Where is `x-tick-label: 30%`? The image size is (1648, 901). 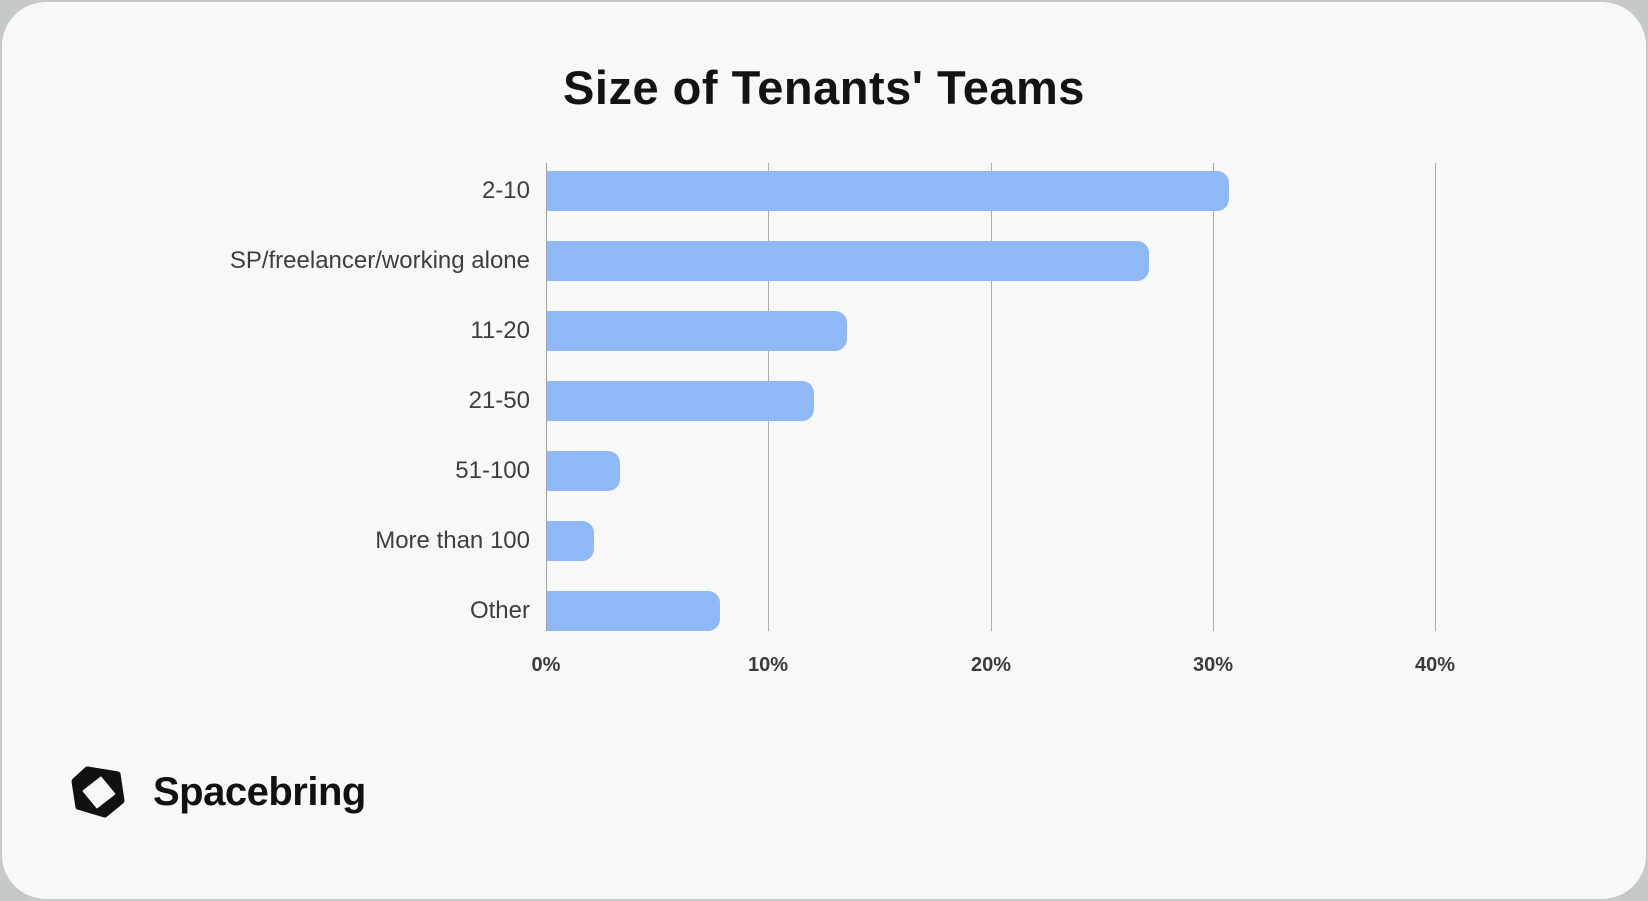 x-tick-label: 30% is located at coordinates (1213, 665).